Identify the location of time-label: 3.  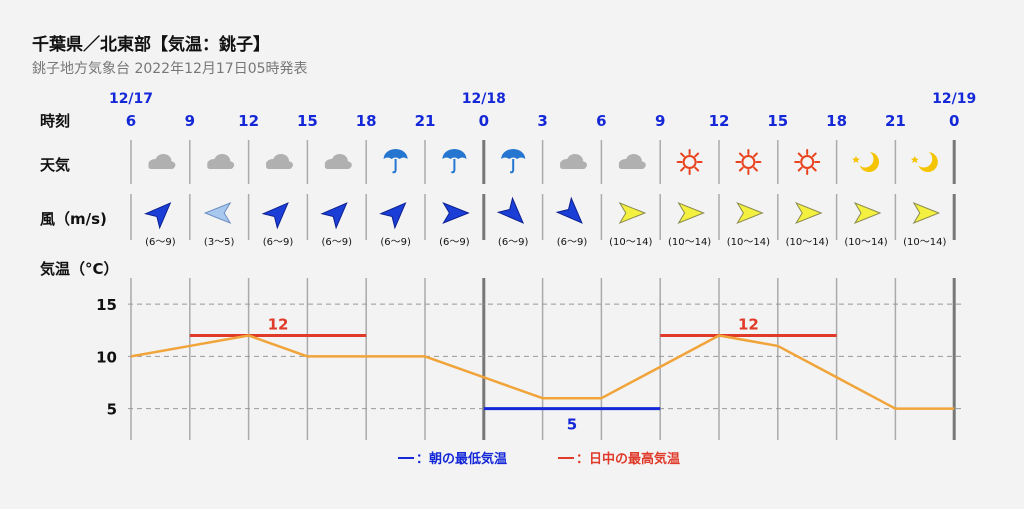
(542, 121).